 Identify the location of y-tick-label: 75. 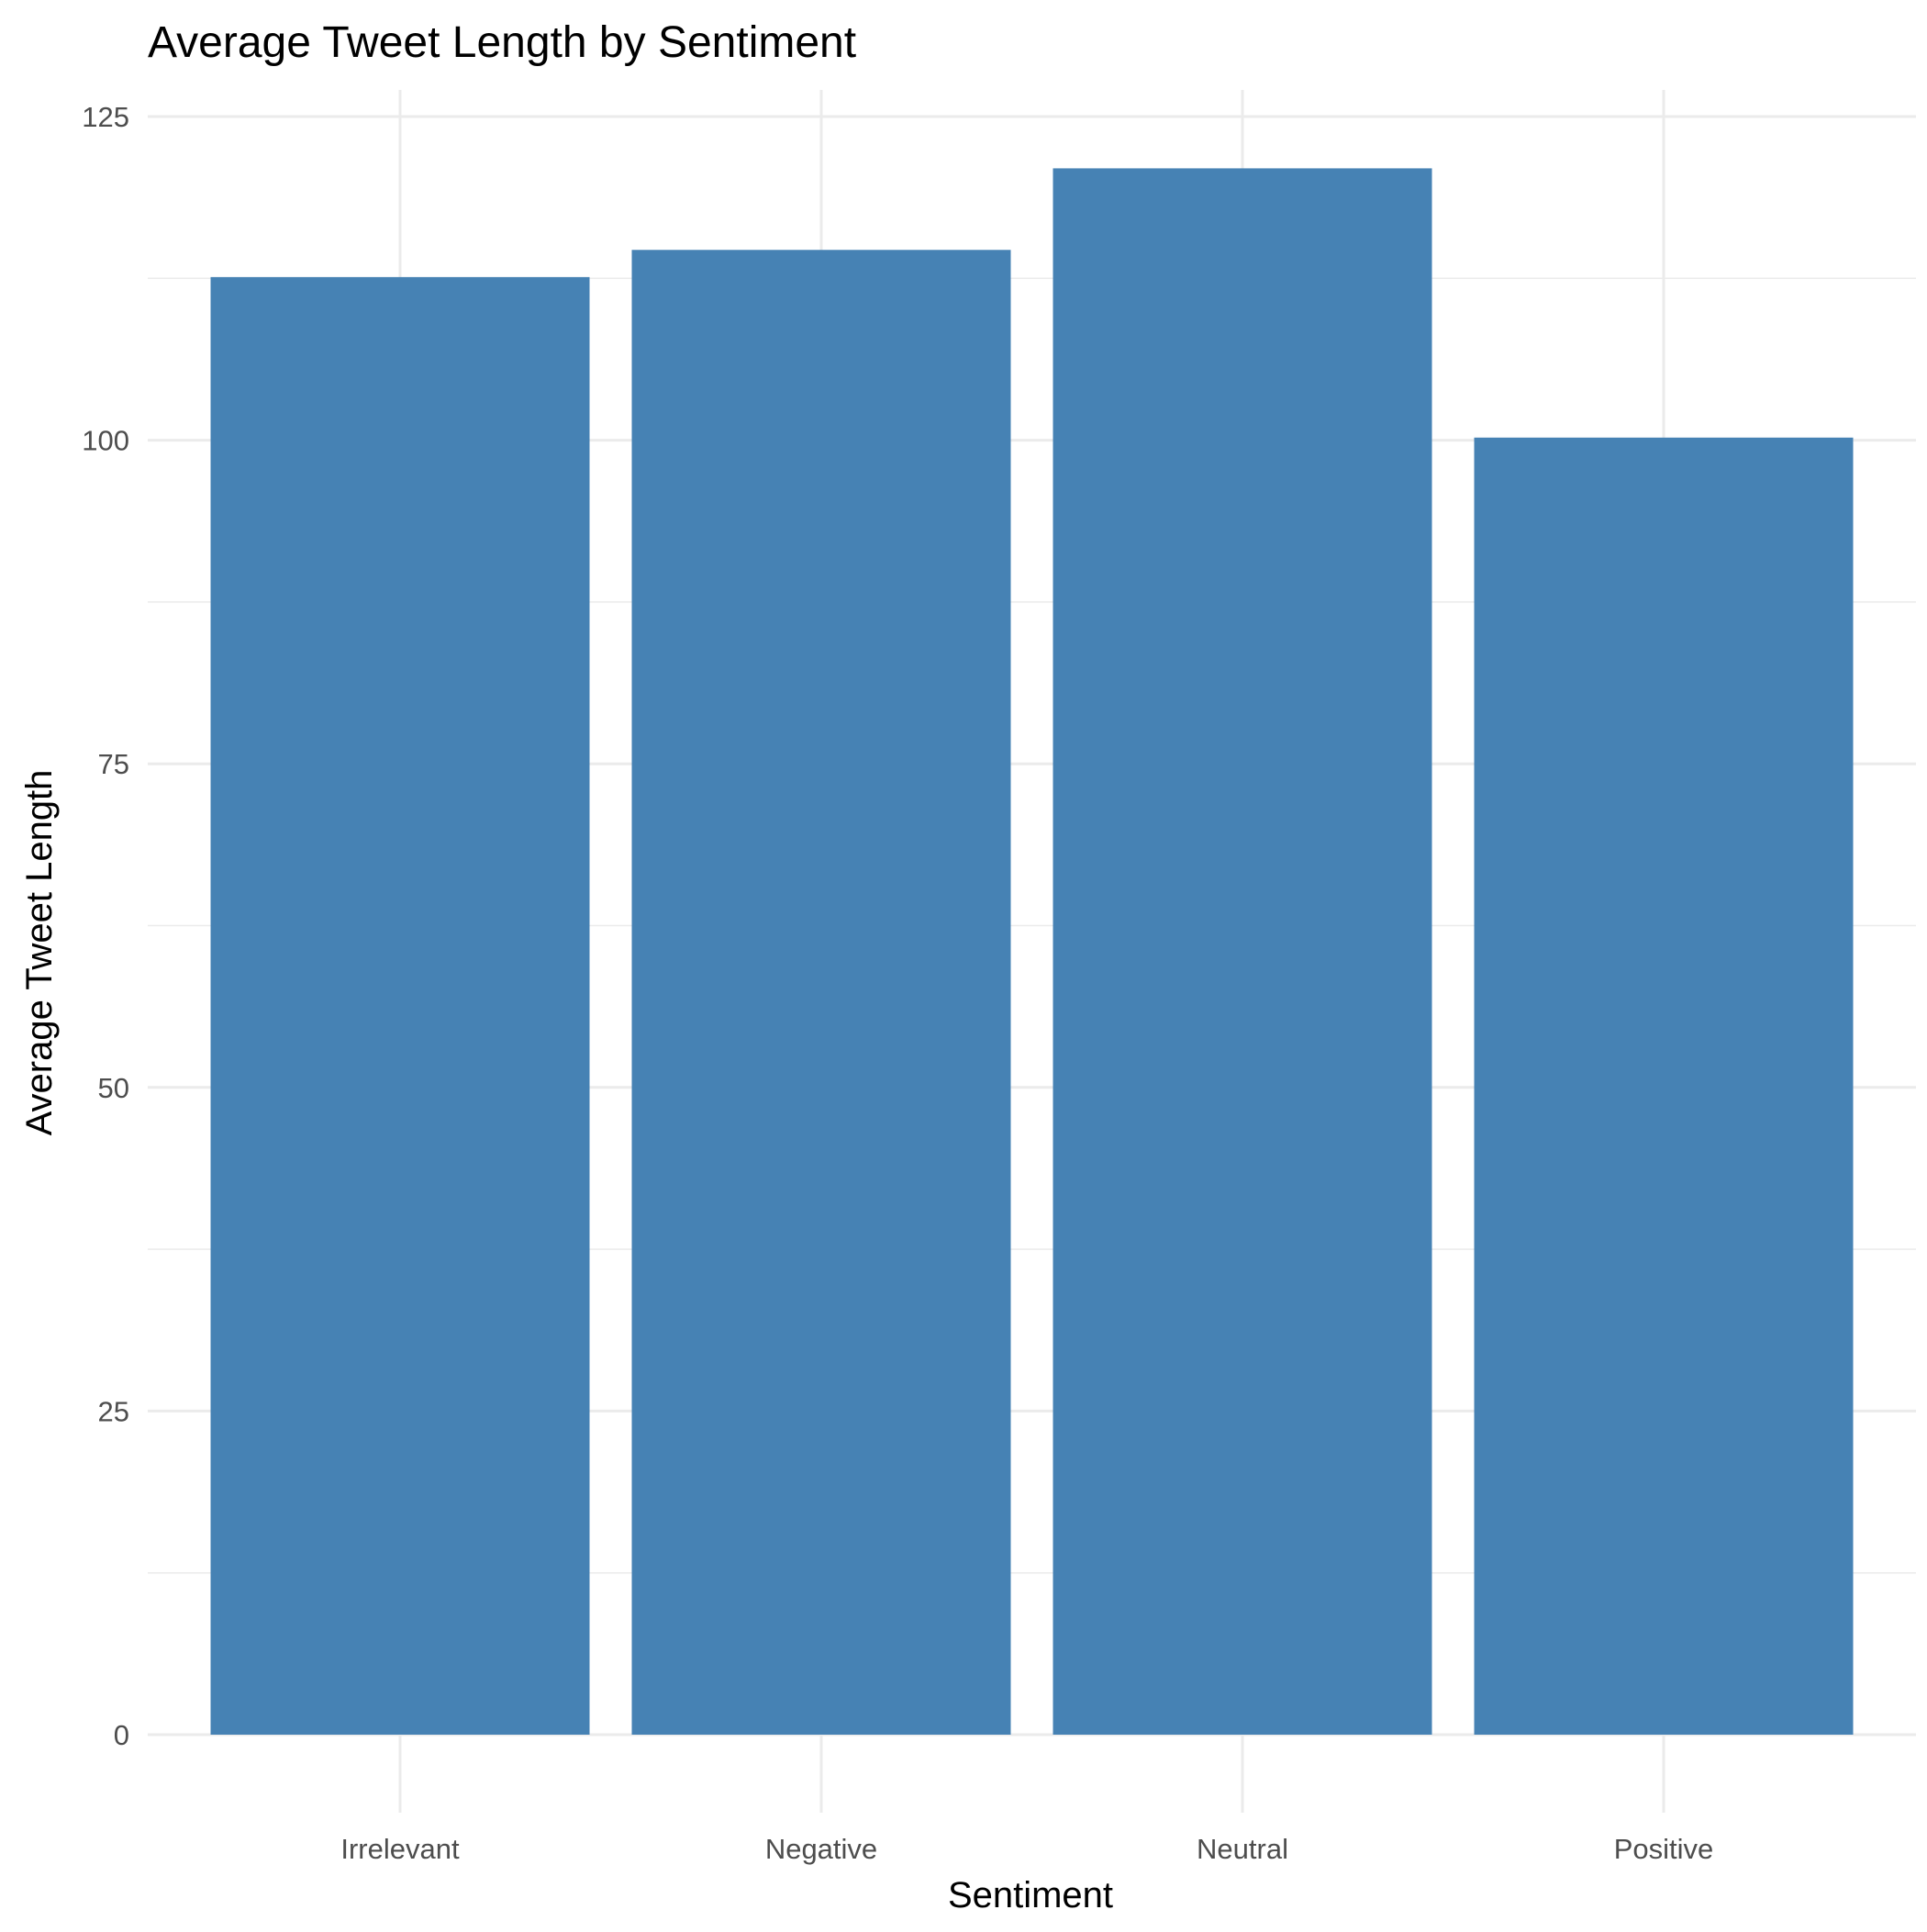
(113, 764).